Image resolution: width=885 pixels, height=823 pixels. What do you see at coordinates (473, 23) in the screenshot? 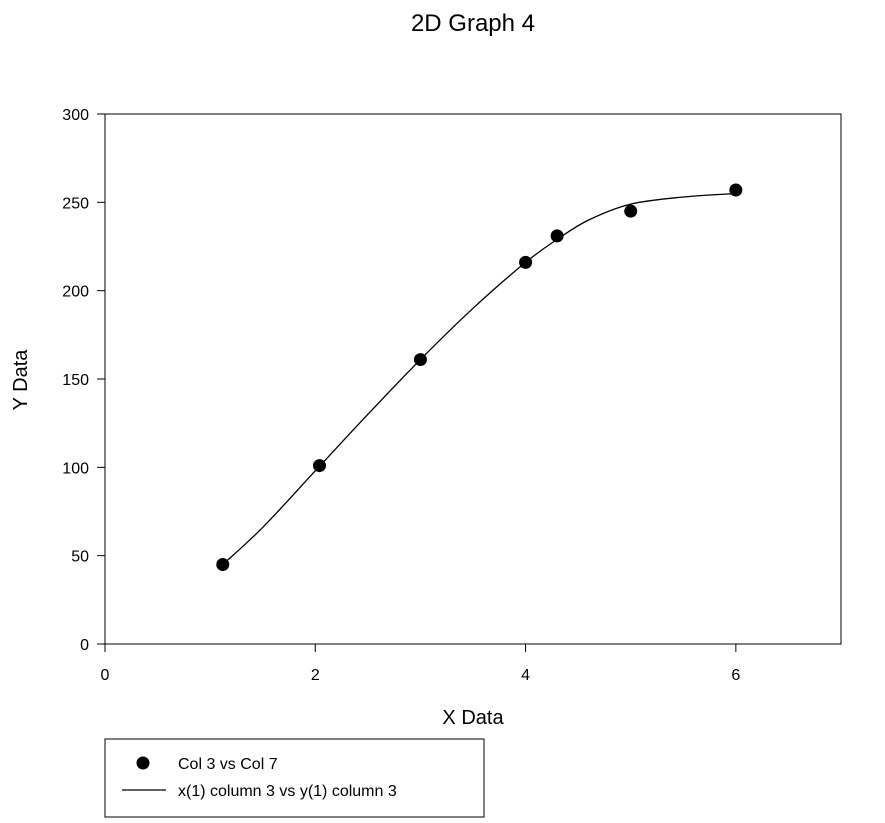
I see `chart-title: 2D Graph 4` at bounding box center [473, 23].